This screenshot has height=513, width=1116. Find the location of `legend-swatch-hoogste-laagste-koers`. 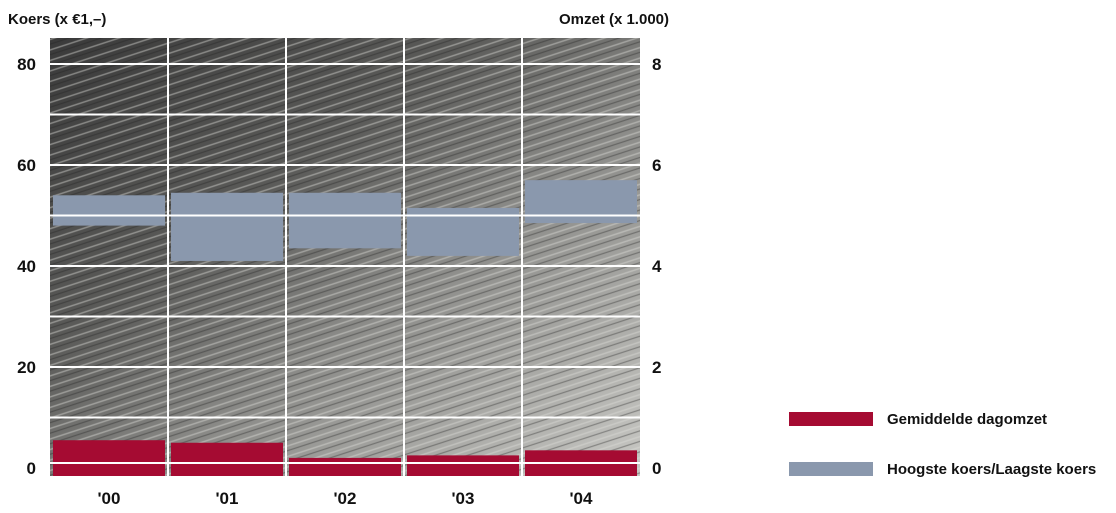

legend-swatch-hoogste-laagste-koers is located at coordinates (831, 469).